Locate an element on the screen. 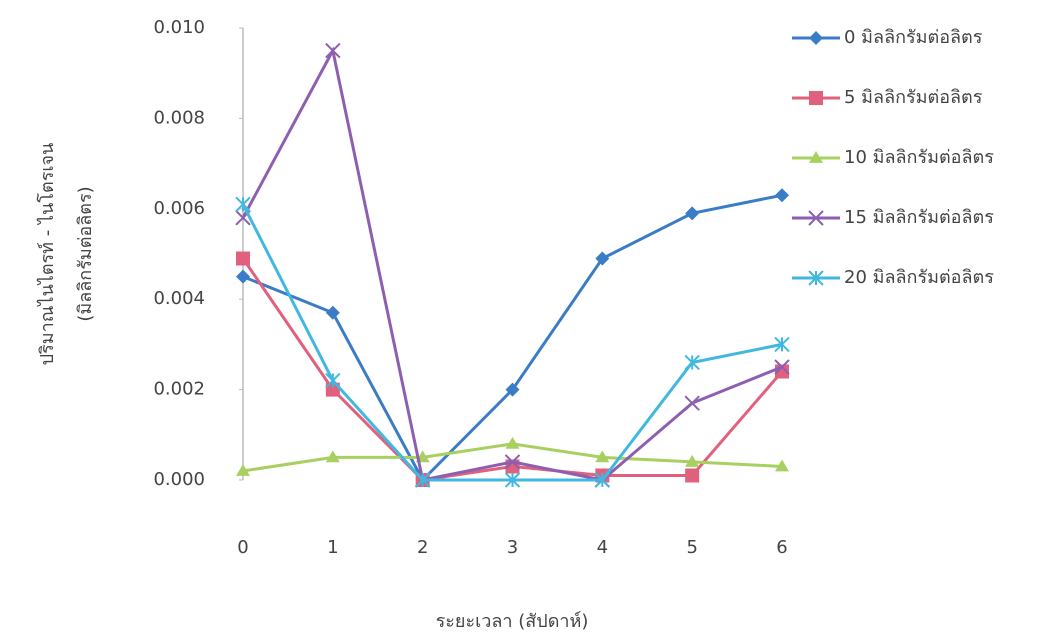  y-tick-label: 0.008 is located at coordinates (179, 117).